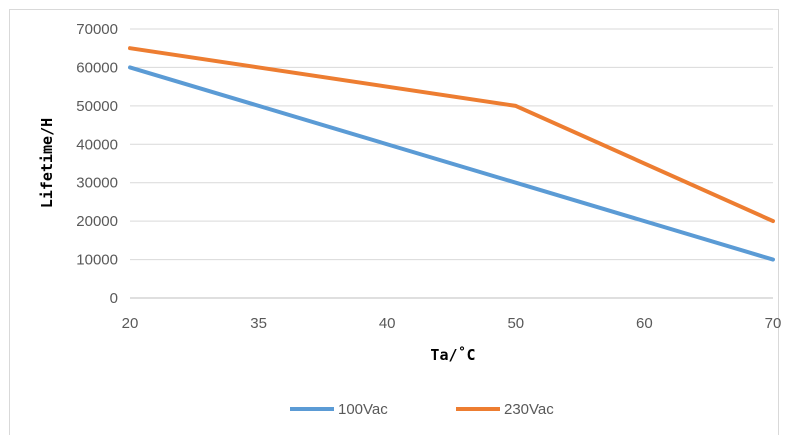 This screenshot has width=787, height=436. Describe the element at coordinates (97, 106) in the screenshot. I see `y-tick-label: 50000` at that location.